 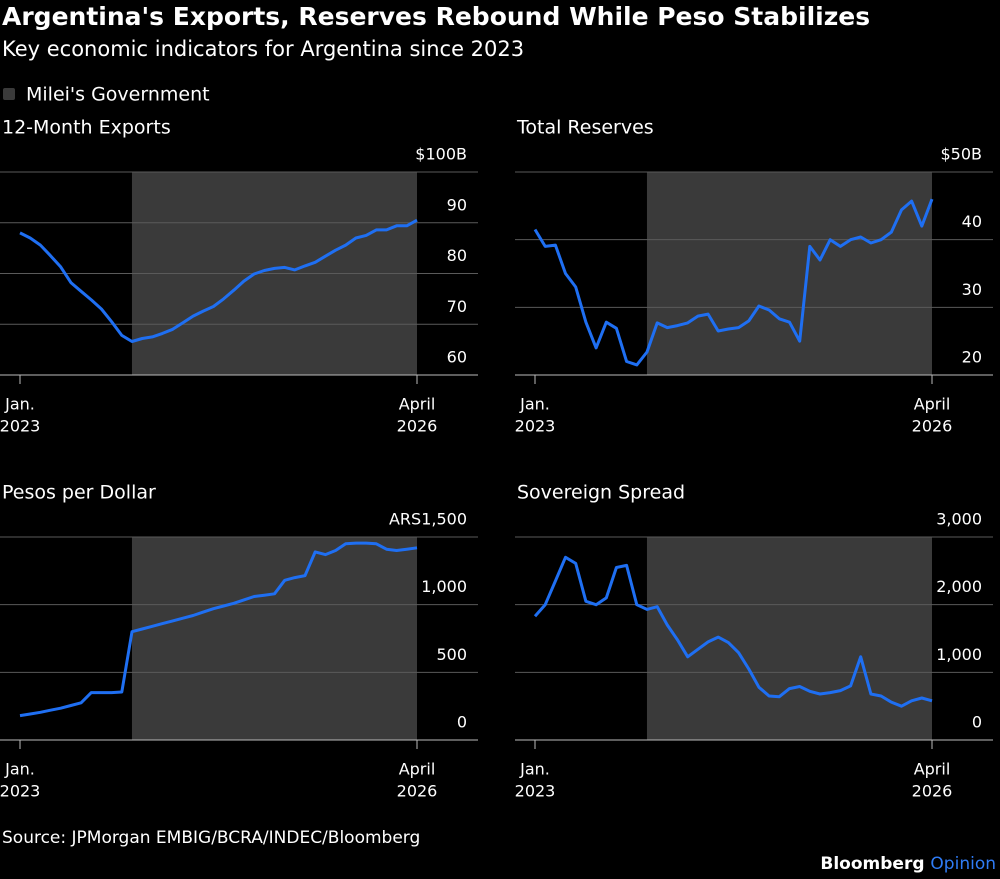 What do you see at coordinates (972, 221) in the screenshot?
I see `y-tick-label: 40` at bounding box center [972, 221].